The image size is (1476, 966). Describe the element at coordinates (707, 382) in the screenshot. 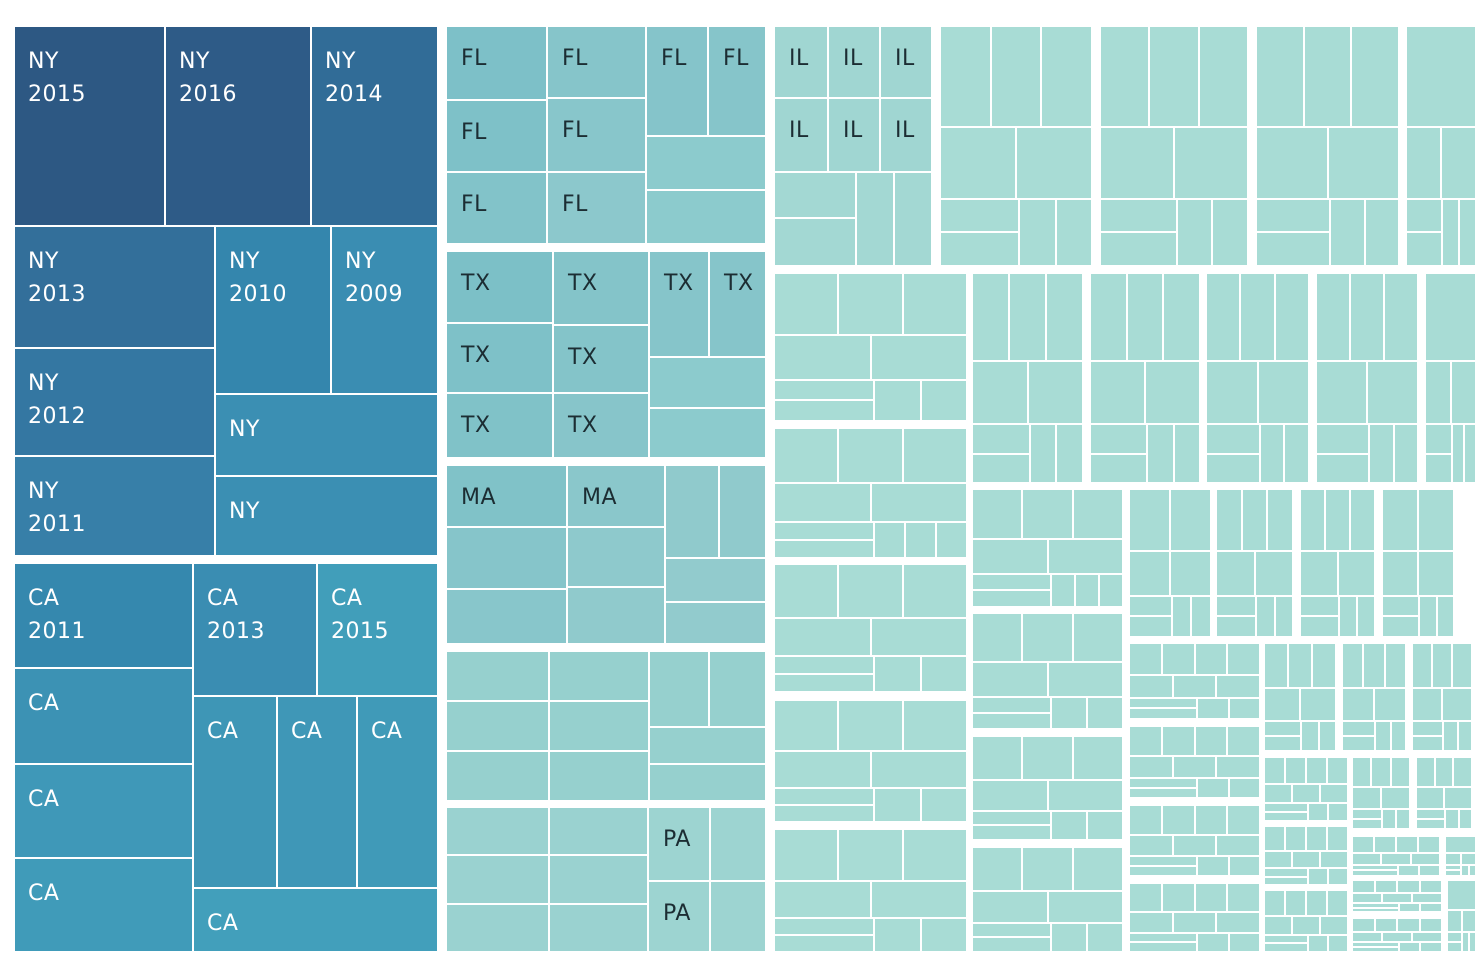

I see `tx-tile` at that location.